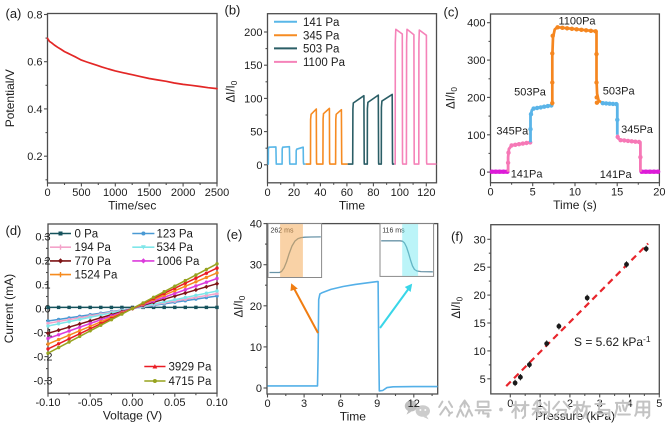  I want to click on svg-text: 4, so click(629, 404).